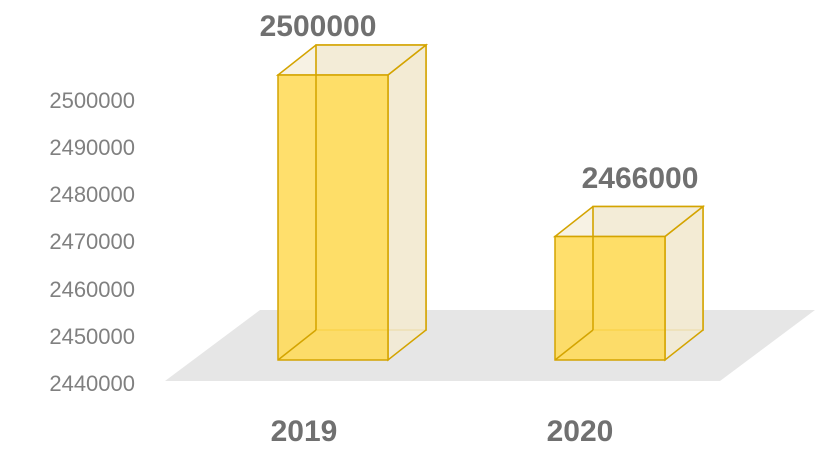 This screenshot has width=825, height=455. I want to click on bar-2020, so click(629, 283).